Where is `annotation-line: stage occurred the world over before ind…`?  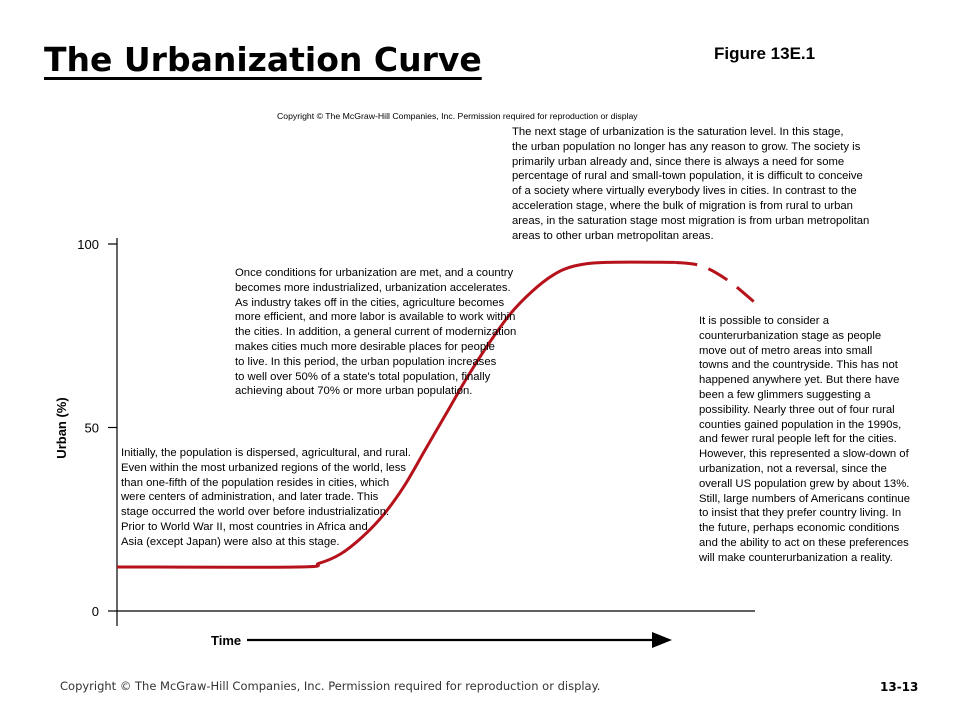
annotation-line: stage occurred the world over before ind… is located at coordinates (255, 512).